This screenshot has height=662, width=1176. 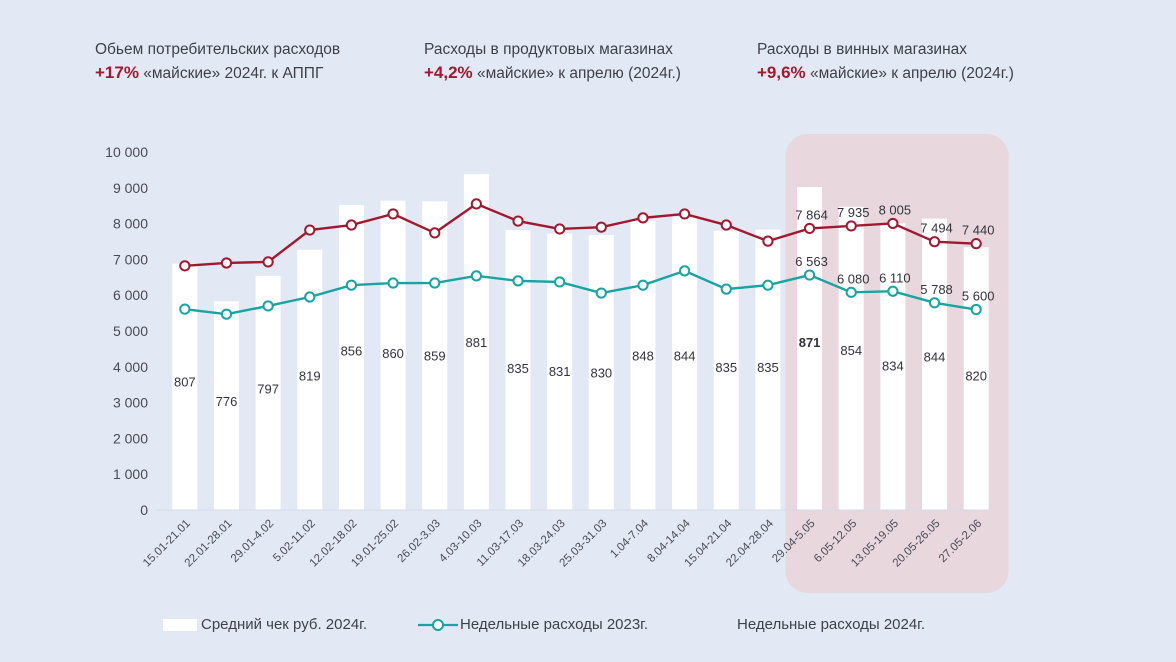 What do you see at coordinates (352, 350) in the screenshot?
I see `bar-value-label: 856` at bounding box center [352, 350].